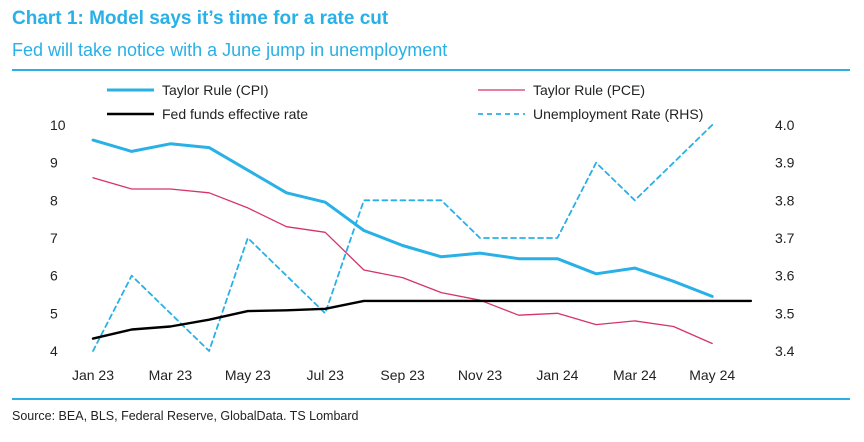 The height and width of the screenshot is (442, 864). Describe the element at coordinates (785, 200) in the screenshot. I see `right-axis-tick-label: 3.8` at that location.